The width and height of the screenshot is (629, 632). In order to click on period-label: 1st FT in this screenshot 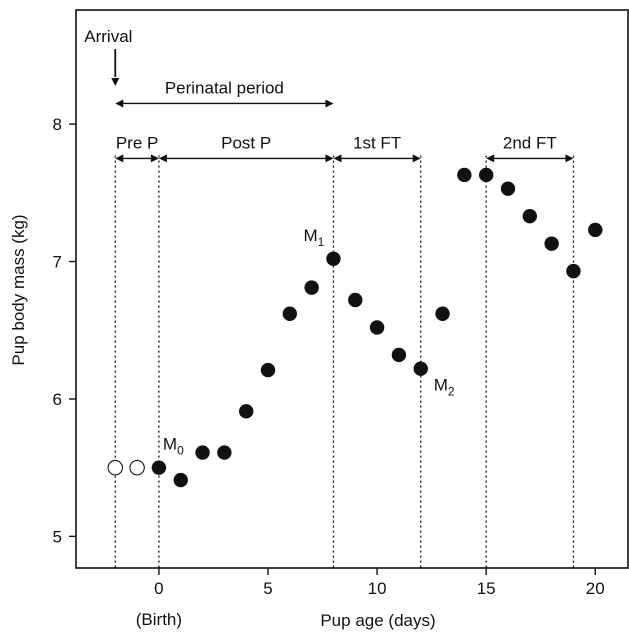, I will do `click(377, 142)`.